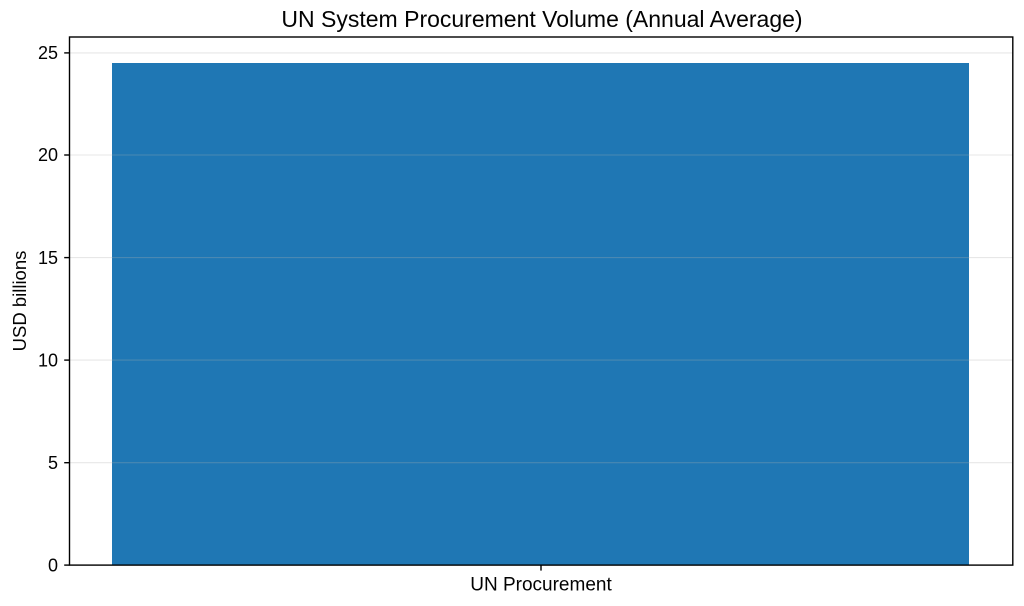  Describe the element at coordinates (48, 258) in the screenshot. I see `svg-text: 15` at that location.